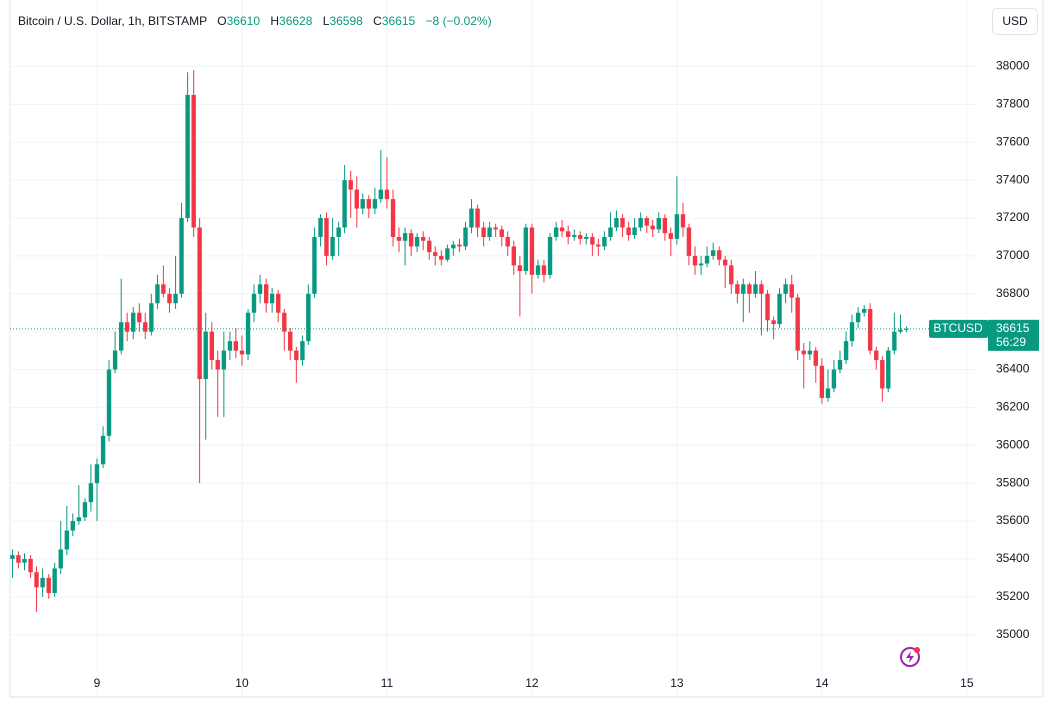 Image resolution: width=1054 pixels, height=710 pixels. Describe the element at coordinates (275, 21) in the screenshot. I see `ohlc-label: H` at that location.